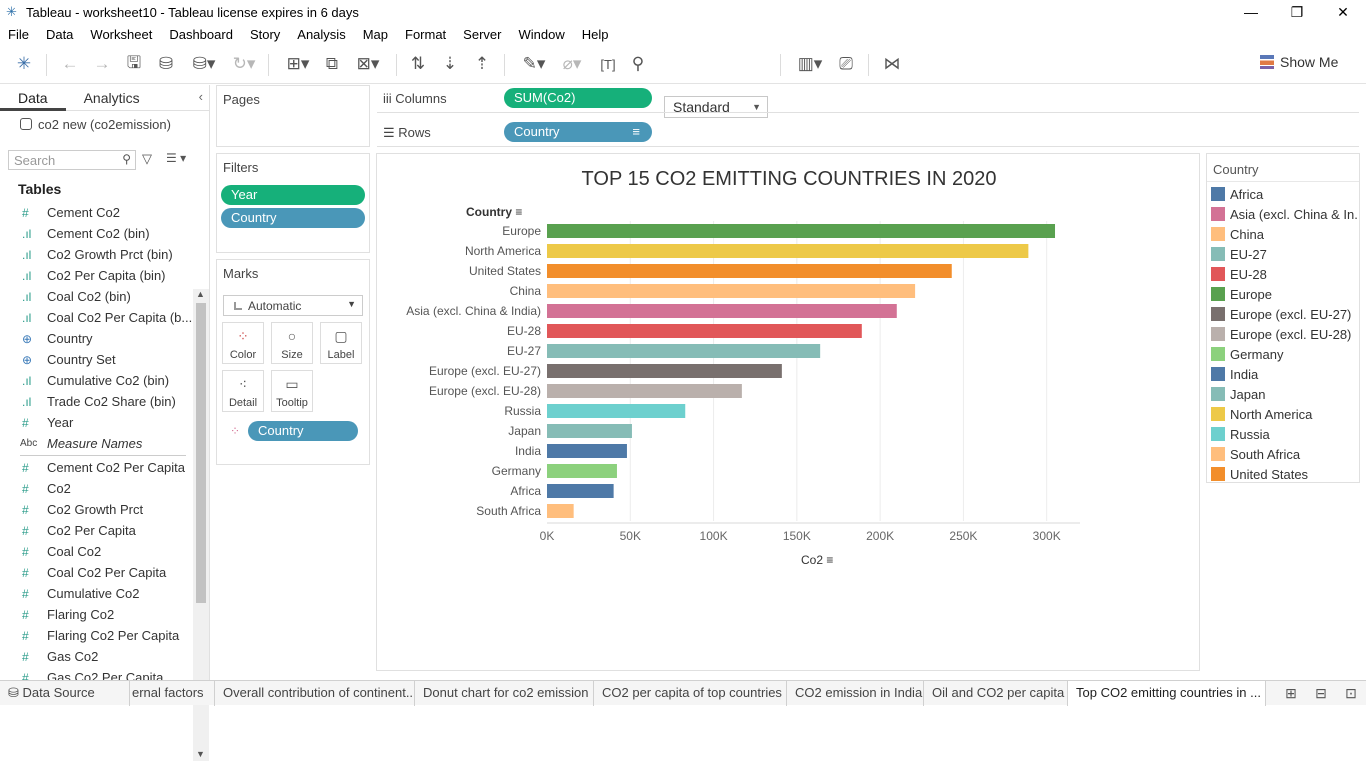  Describe the element at coordinates (892, 63) in the screenshot. I see `share-icon: ⋈` at that location.